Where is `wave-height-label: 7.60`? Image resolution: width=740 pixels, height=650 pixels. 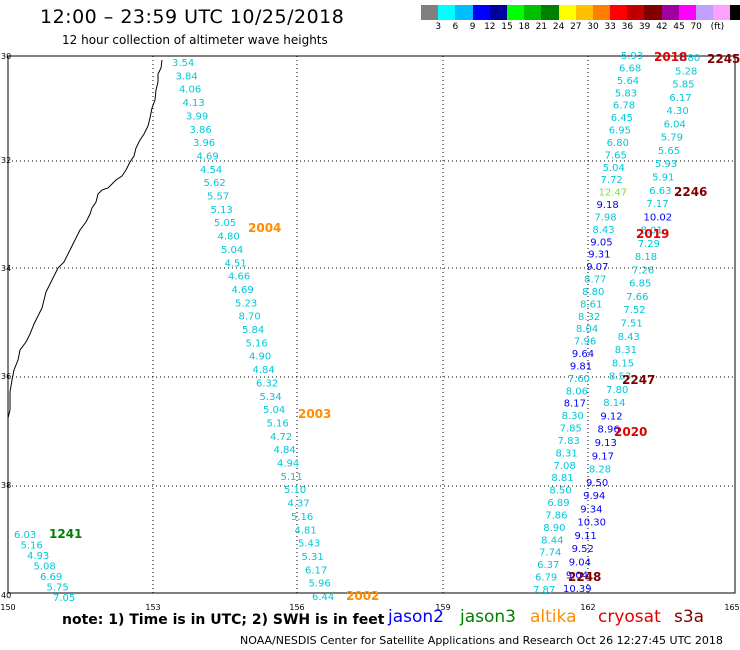
wave-height-label: 7.60 is located at coordinates (579, 379).